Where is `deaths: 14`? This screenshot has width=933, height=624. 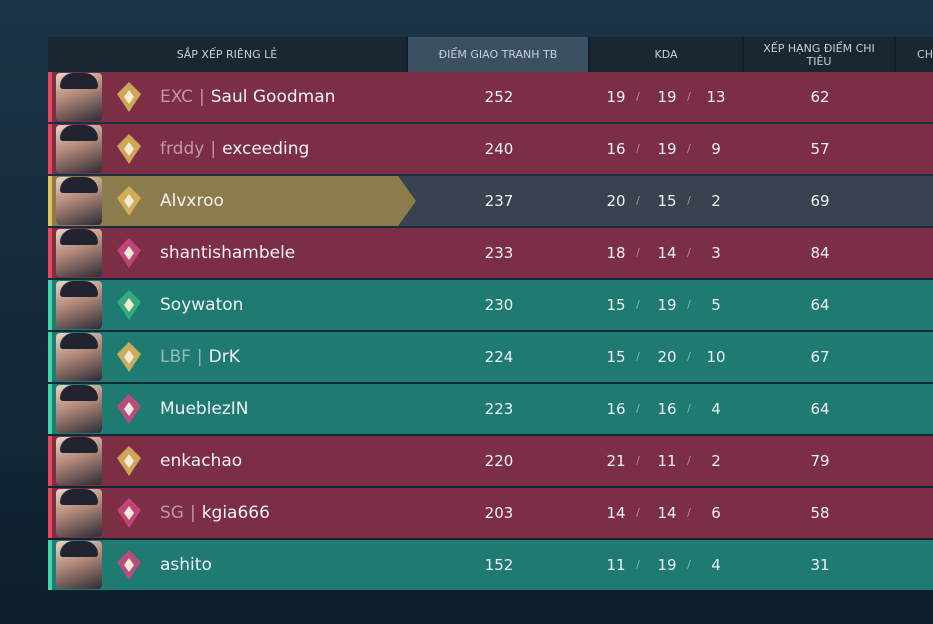 deaths: 14 is located at coordinates (667, 253).